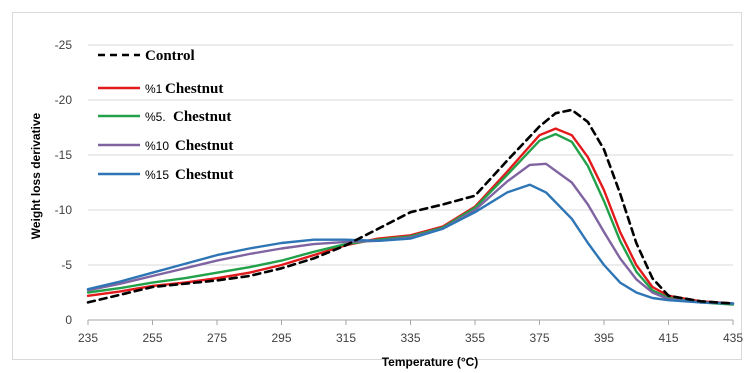 The image size is (751, 373). Describe the element at coordinates (154, 89) in the screenshot. I see `legend-prefix-1: %1` at that location.